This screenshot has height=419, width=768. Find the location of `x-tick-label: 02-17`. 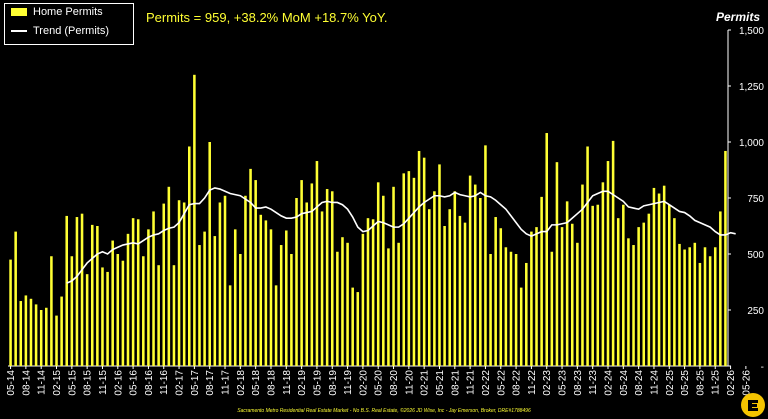

x-tick-label: 02-17 is located at coordinates (180, 383).